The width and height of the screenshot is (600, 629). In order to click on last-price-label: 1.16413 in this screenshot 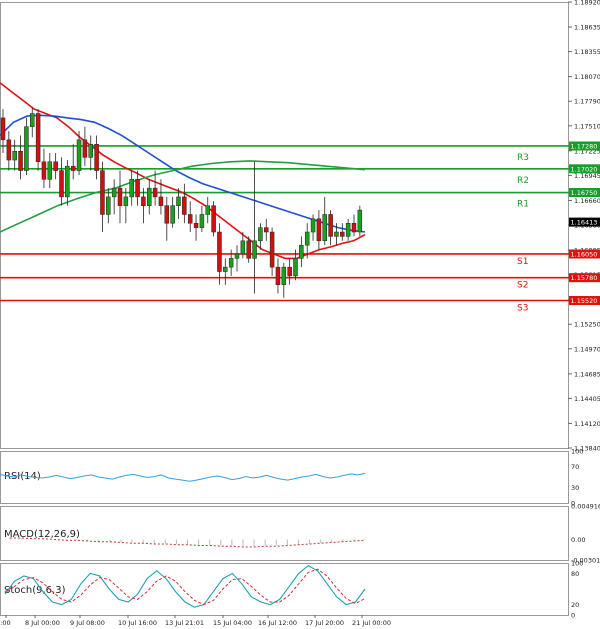, I will do `click(584, 223)`.